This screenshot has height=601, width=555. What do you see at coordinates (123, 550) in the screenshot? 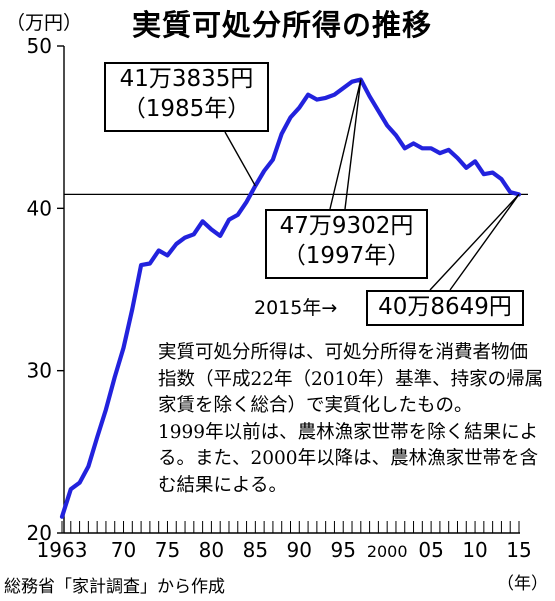
I see `x-tick-label: 70` at bounding box center [123, 550].